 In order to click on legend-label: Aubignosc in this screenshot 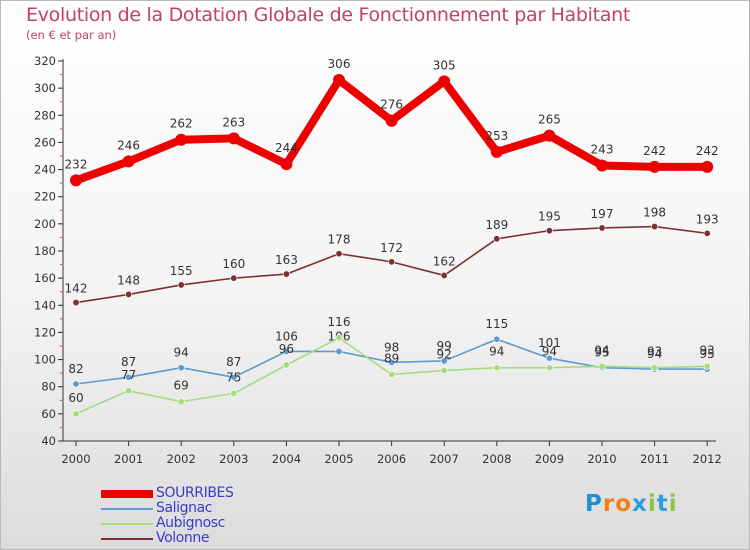, I will do `click(190, 523)`.